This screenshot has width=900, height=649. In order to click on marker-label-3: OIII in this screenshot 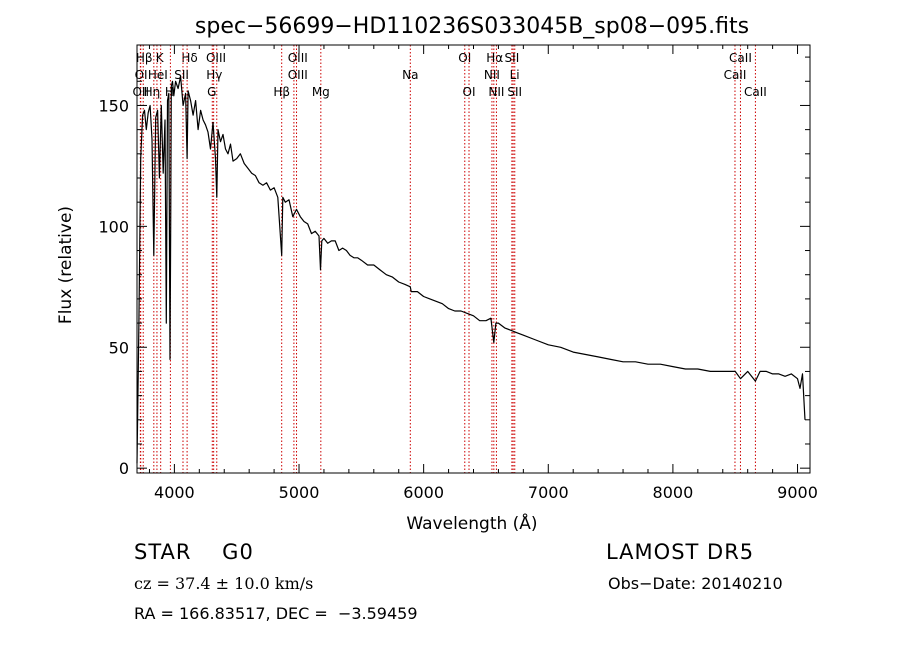, I will do `click(216, 58)`.